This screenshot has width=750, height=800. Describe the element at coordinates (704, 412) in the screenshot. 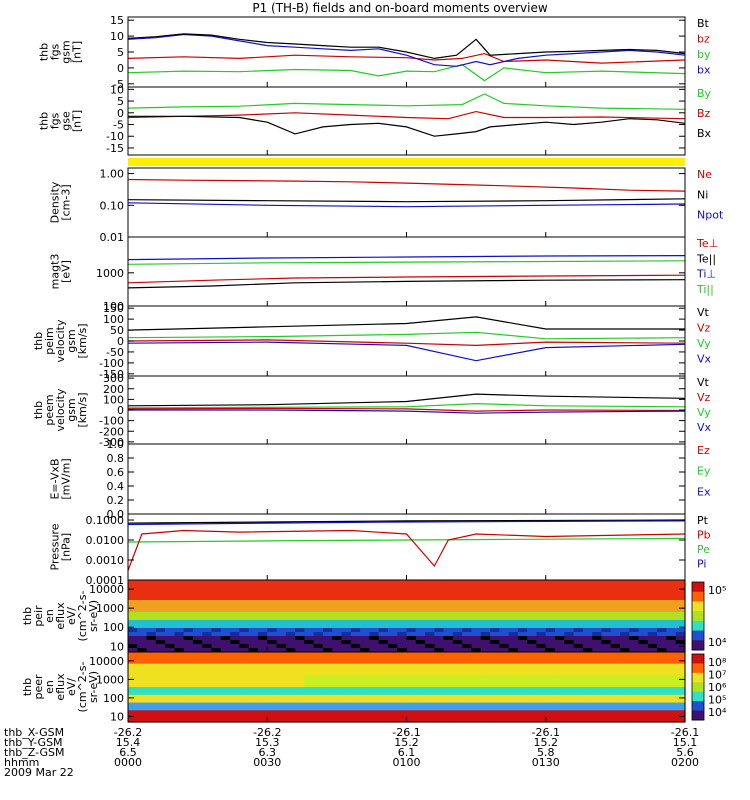

I see `legend-entry: Vy` at that location.